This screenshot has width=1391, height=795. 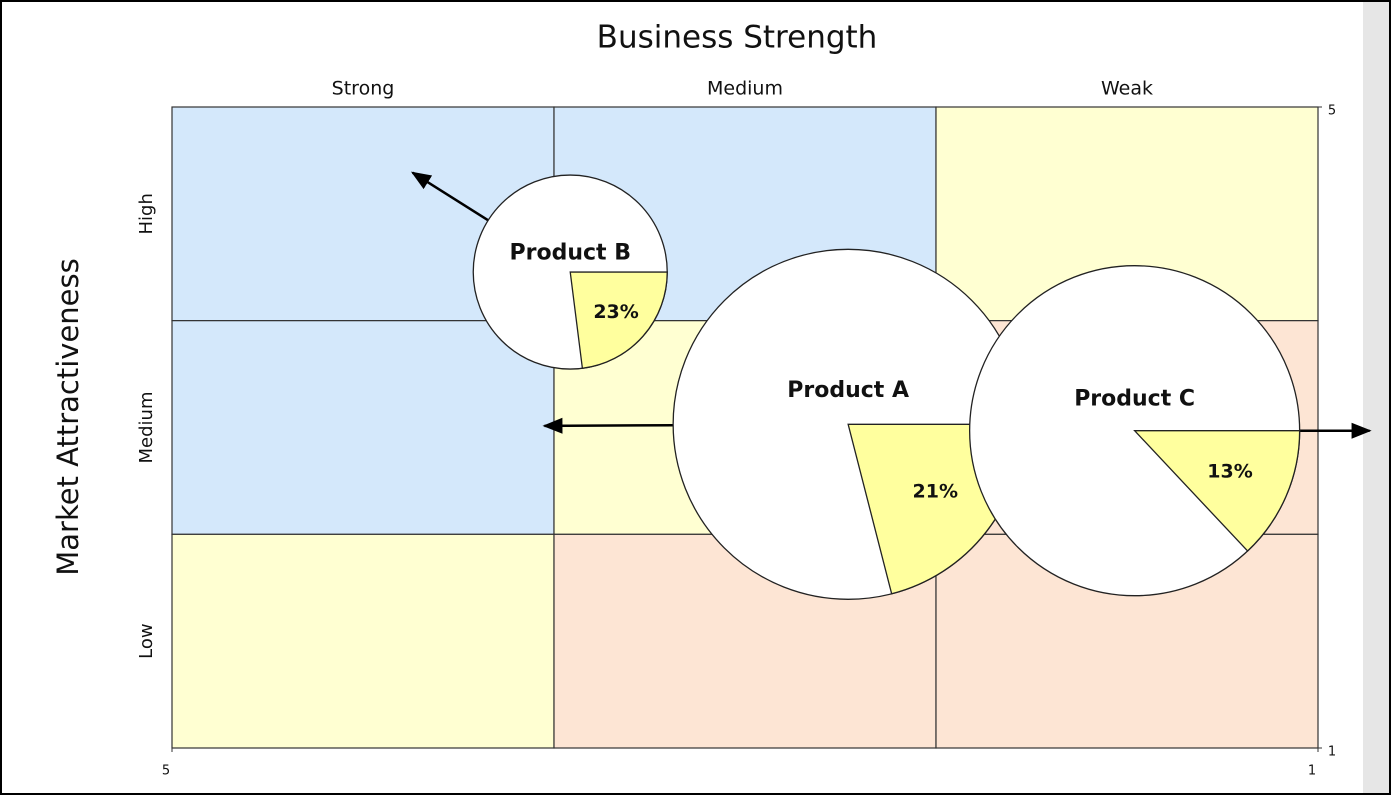 What do you see at coordinates (1332, 752) in the screenshot?
I see `y-tick-label: 1` at bounding box center [1332, 752].